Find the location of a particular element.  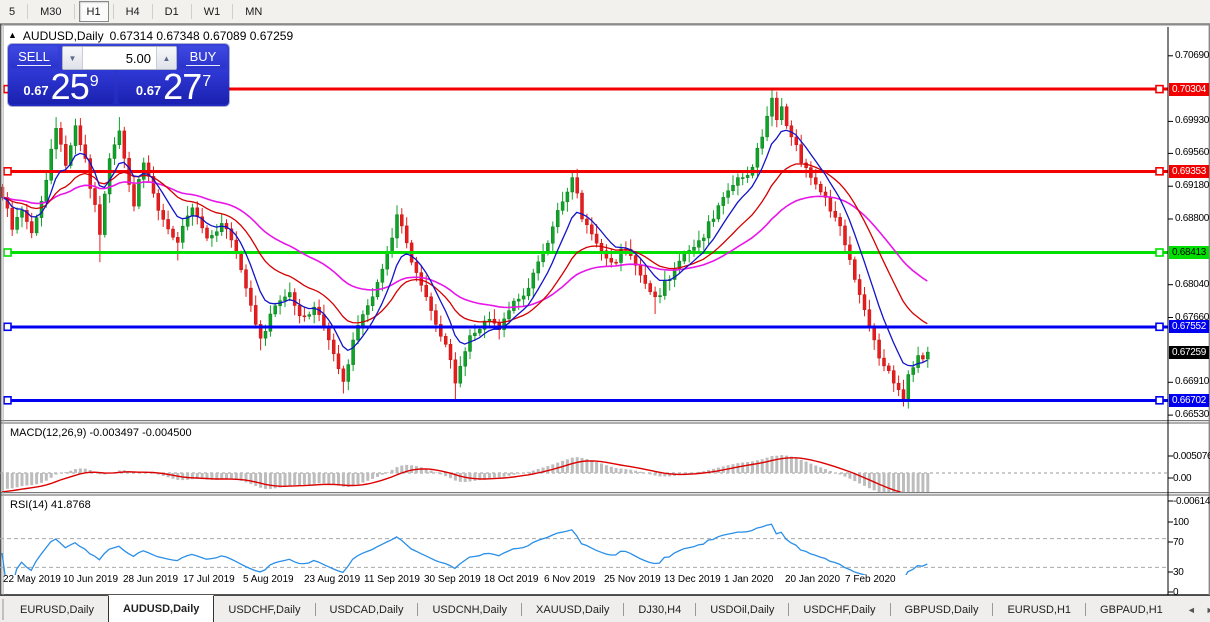

timeframe-button-5: 5 is located at coordinates (12, 11).